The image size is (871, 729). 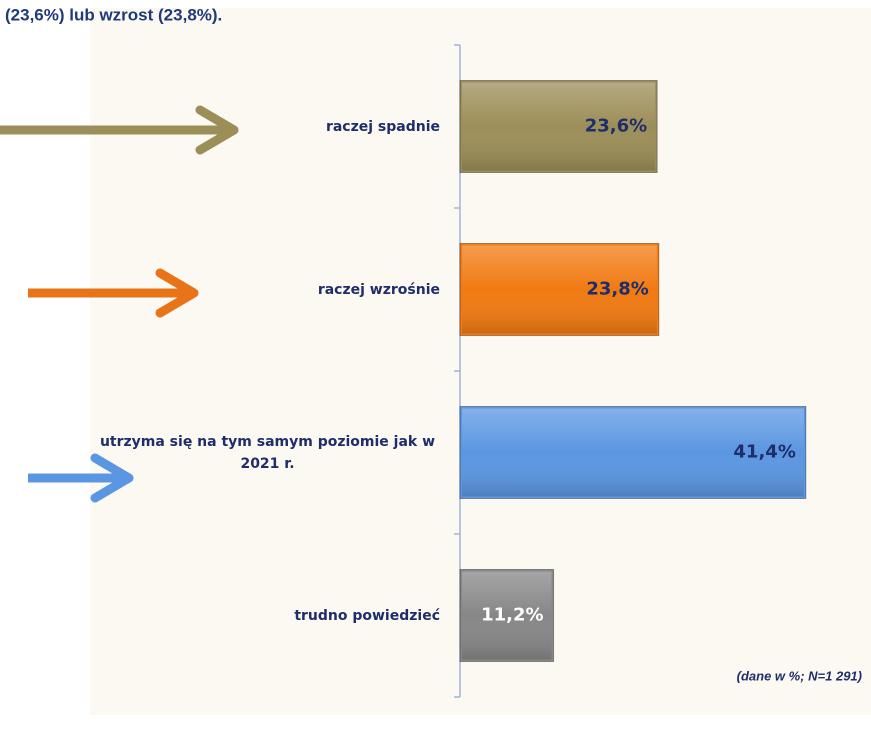 What do you see at coordinates (764, 452) in the screenshot?
I see `value-label: 41,4%` at bounding box center [764, 452].